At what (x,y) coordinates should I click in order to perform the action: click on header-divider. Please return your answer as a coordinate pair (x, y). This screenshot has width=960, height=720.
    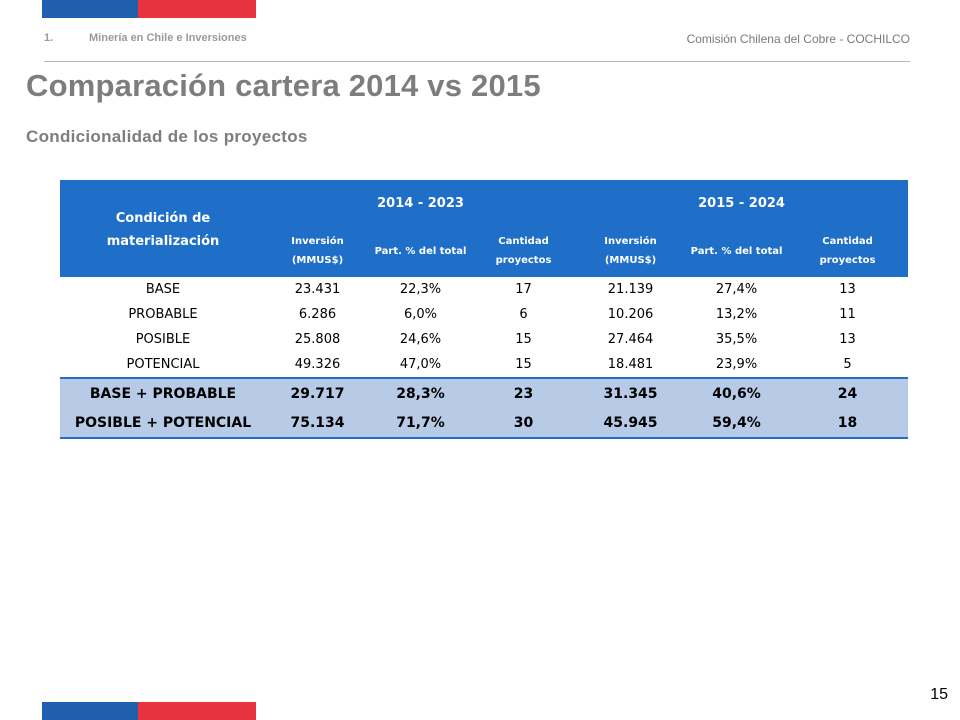
    Looking at the image, I should click on (477, 61).